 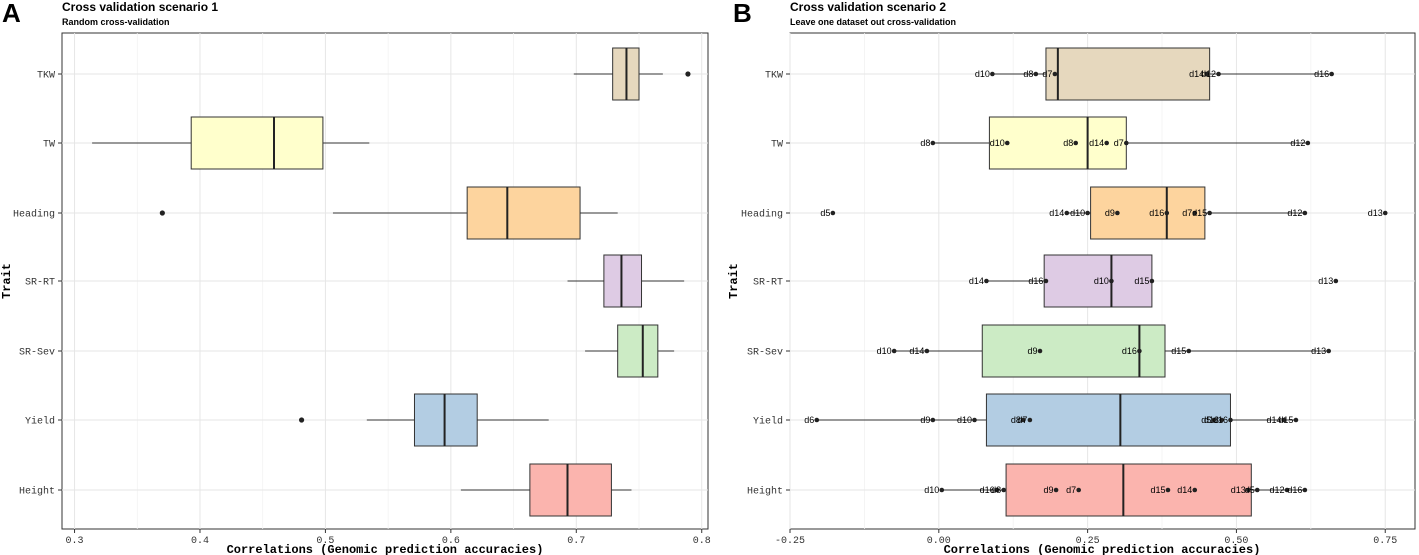 I want to click on panel-b-y-axis-title: Trait, so click(x=734, y=281).